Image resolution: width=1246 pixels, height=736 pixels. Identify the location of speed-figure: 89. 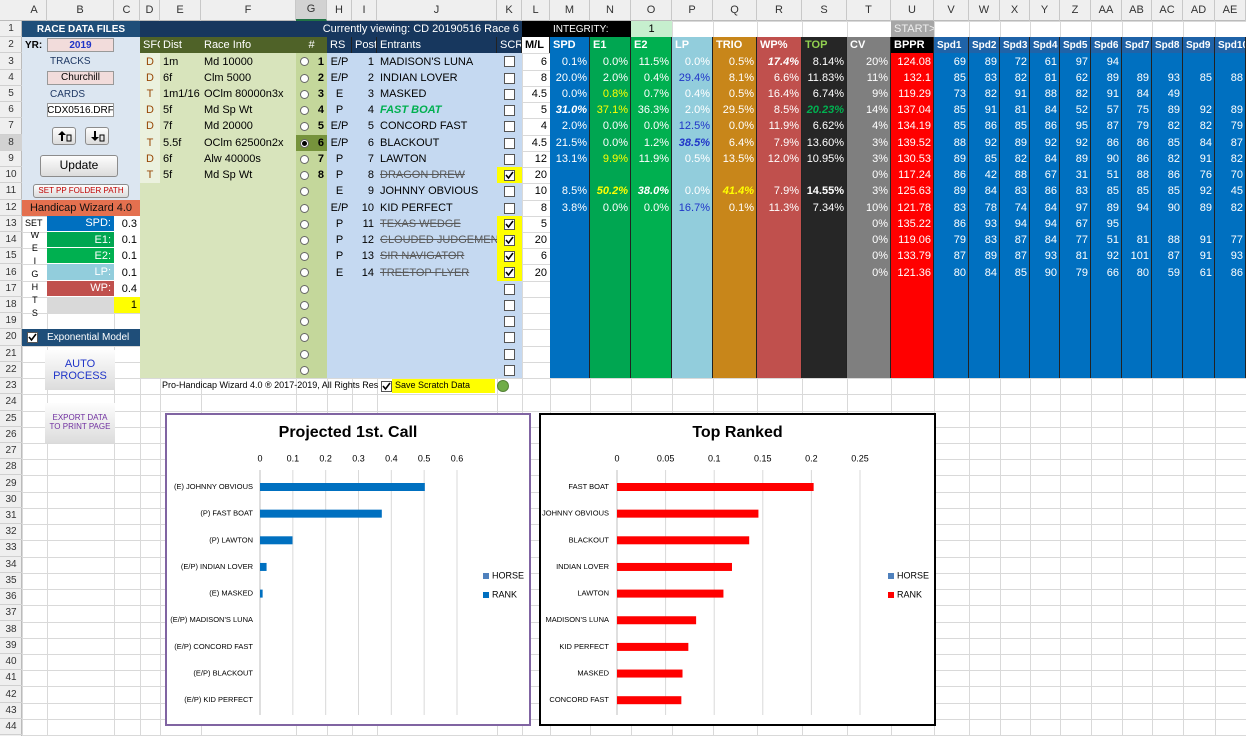
(1020, 142).